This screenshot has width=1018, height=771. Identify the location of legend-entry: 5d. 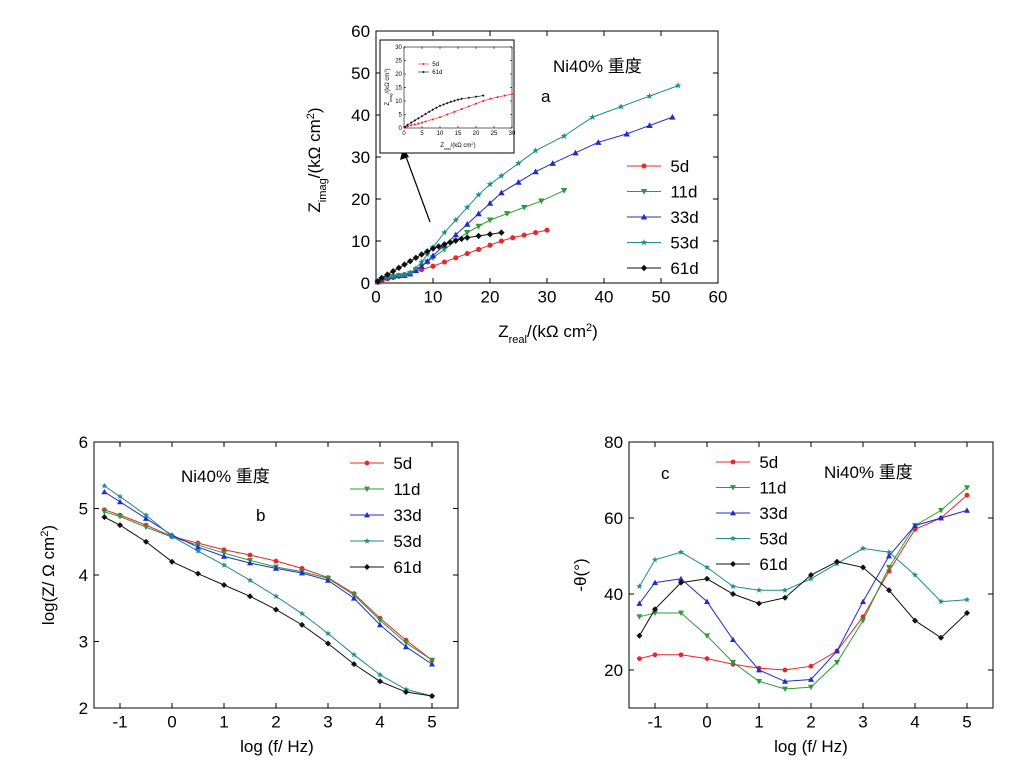
(402, 463).